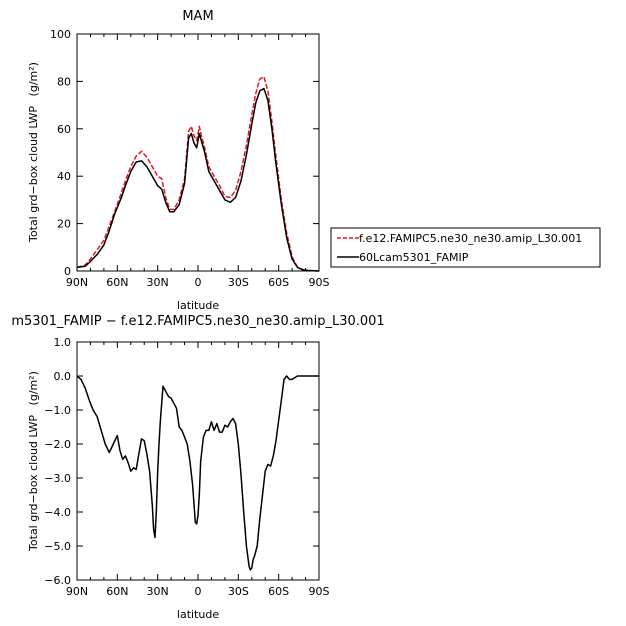  I want to click on top-y-axis-label-unit: (g/m²), so click(33, 79).